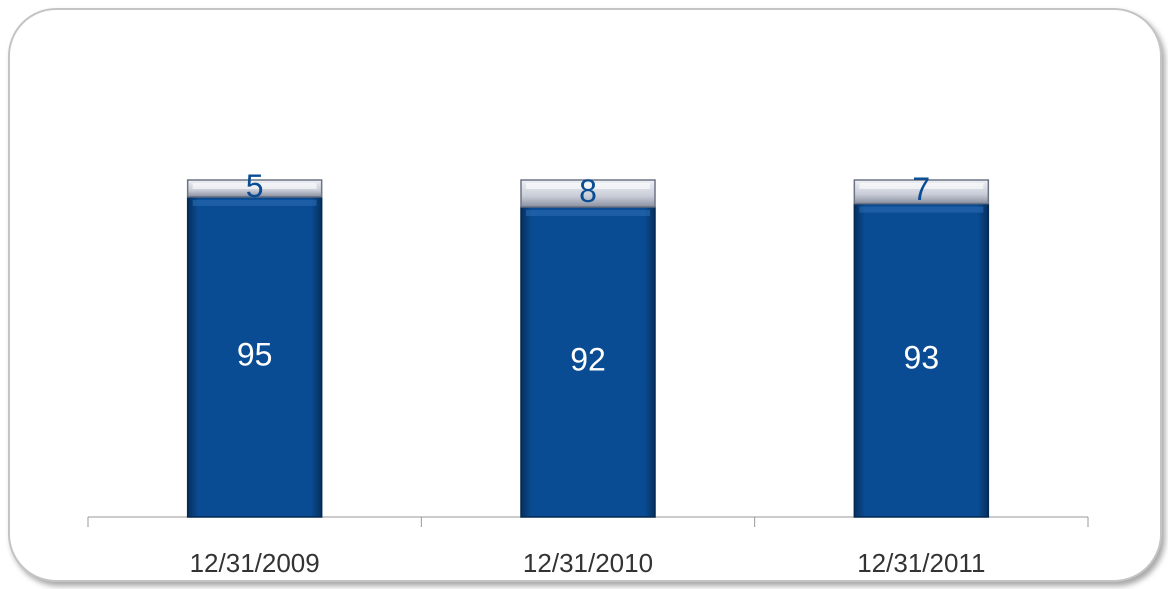  I want to click on data-label: 5, so click(255, 186).